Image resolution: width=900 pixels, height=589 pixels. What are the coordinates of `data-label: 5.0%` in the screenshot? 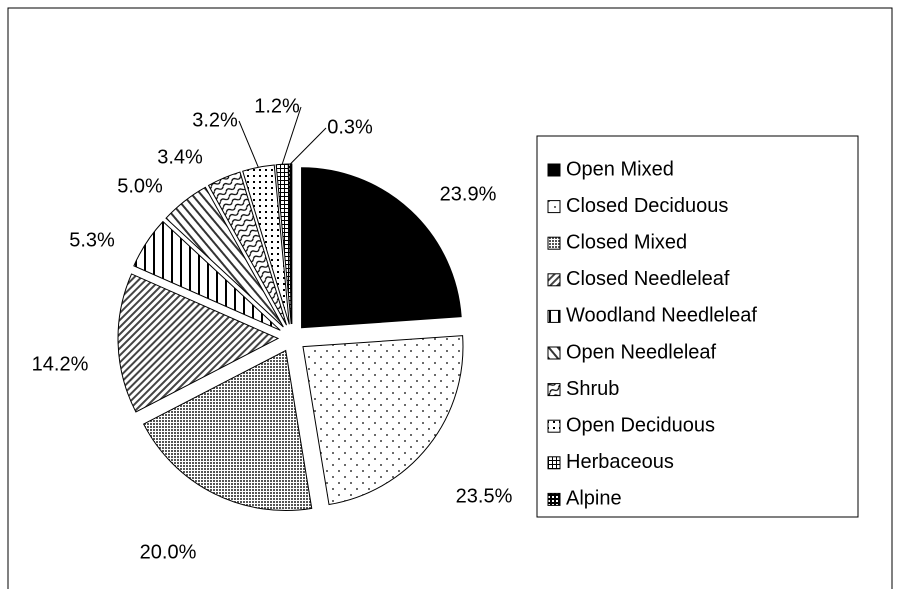 It's located at (140, 186).